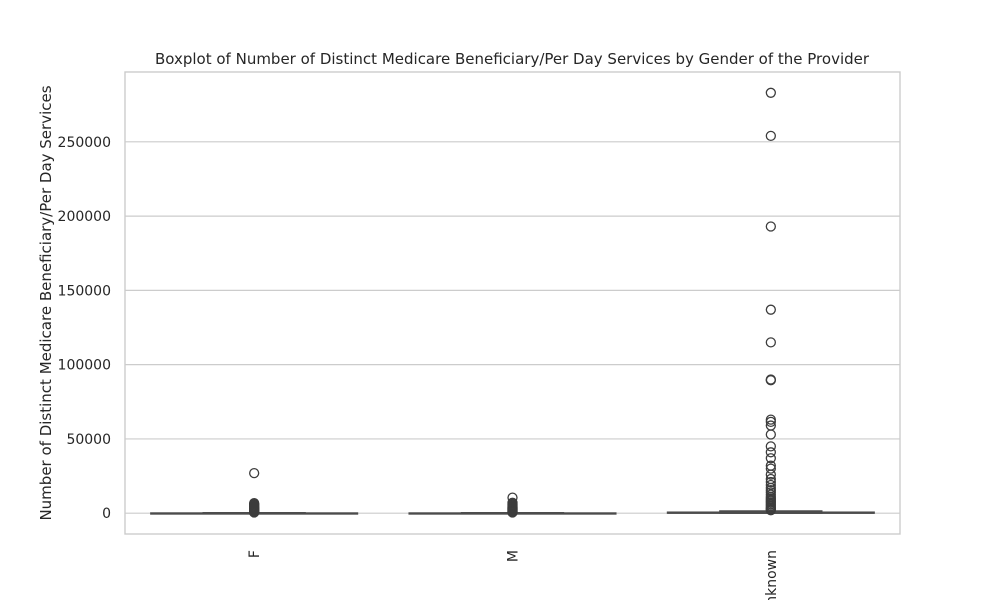 The height and width of the screenshot is (604, 1000). What do you see at coordinates (84, 366) in the screenshot?
I see `y-tick-label: 100000` at bounding box center [84, 366].